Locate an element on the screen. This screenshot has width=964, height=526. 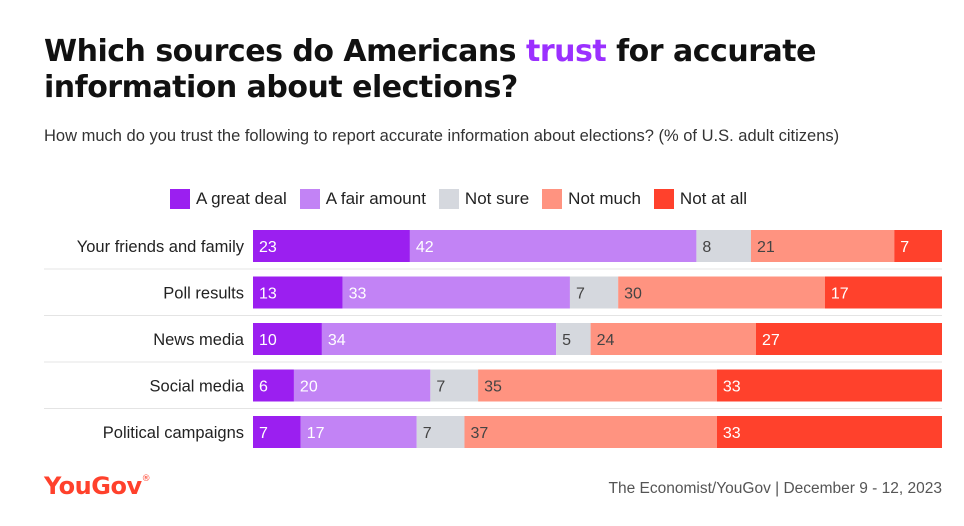
legend-item-not-much: Not much is located at coordinates (591, 199).